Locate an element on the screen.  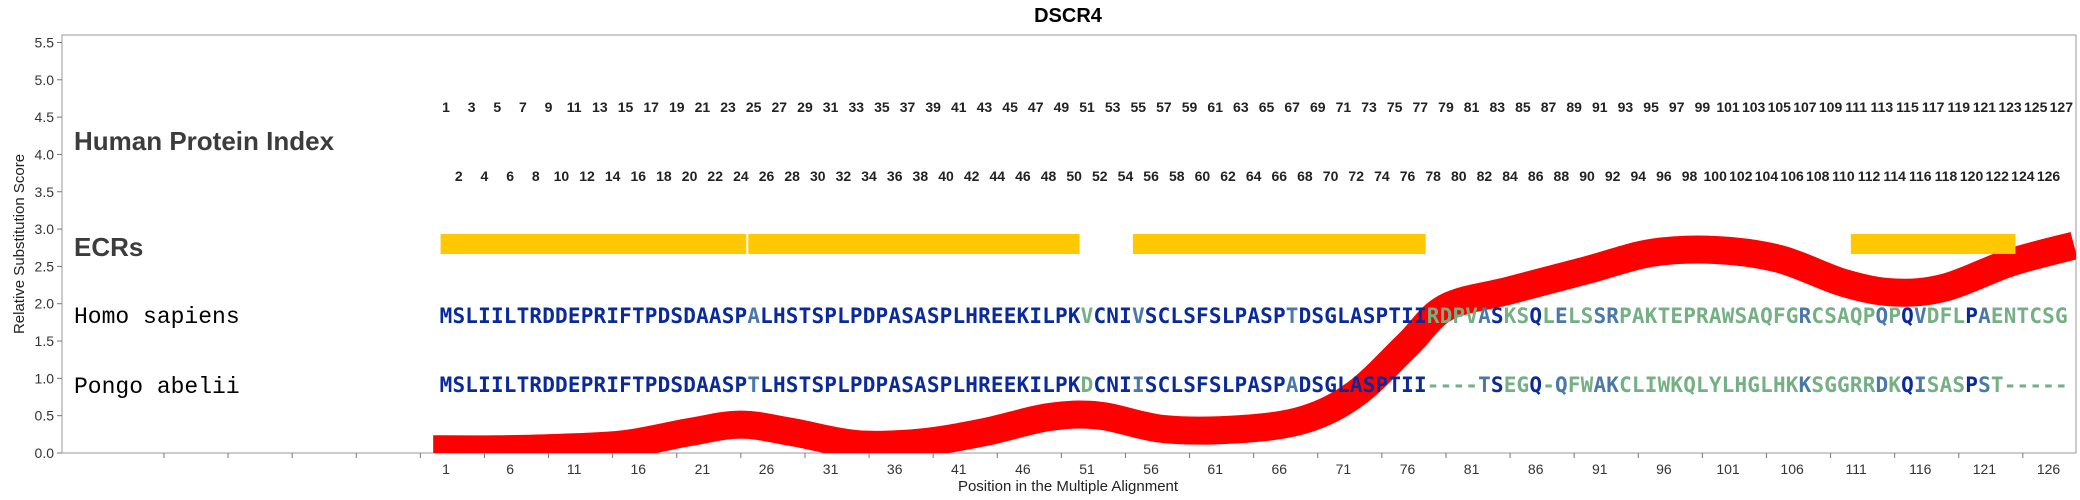
index-number: 99 is located at coordinates (1703, 107).